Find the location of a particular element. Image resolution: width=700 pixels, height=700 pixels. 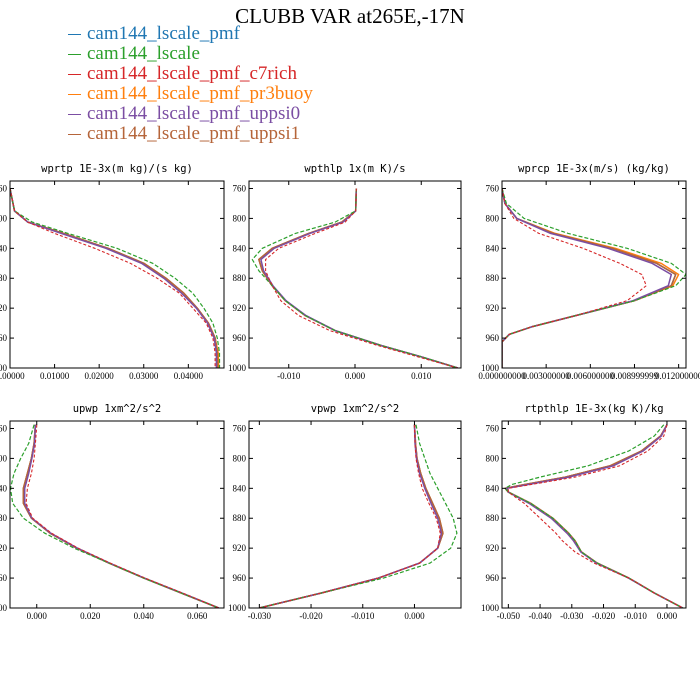

panel-title: vpwp 1xm^2/s^2 is located at coordinates (355, 409).